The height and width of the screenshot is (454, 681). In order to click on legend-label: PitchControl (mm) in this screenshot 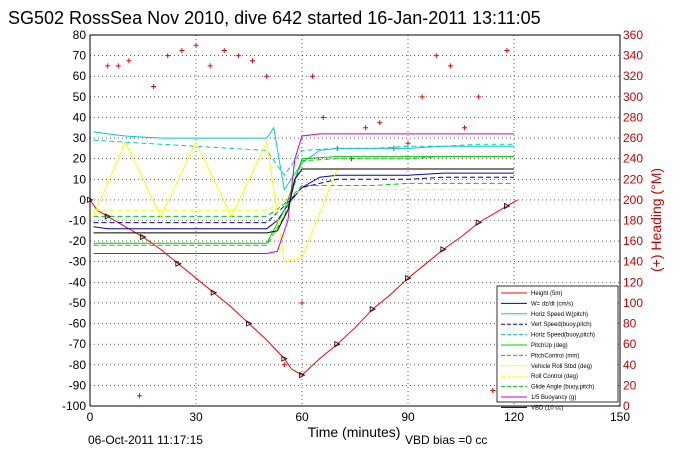, I will do `click(555, 356)`.